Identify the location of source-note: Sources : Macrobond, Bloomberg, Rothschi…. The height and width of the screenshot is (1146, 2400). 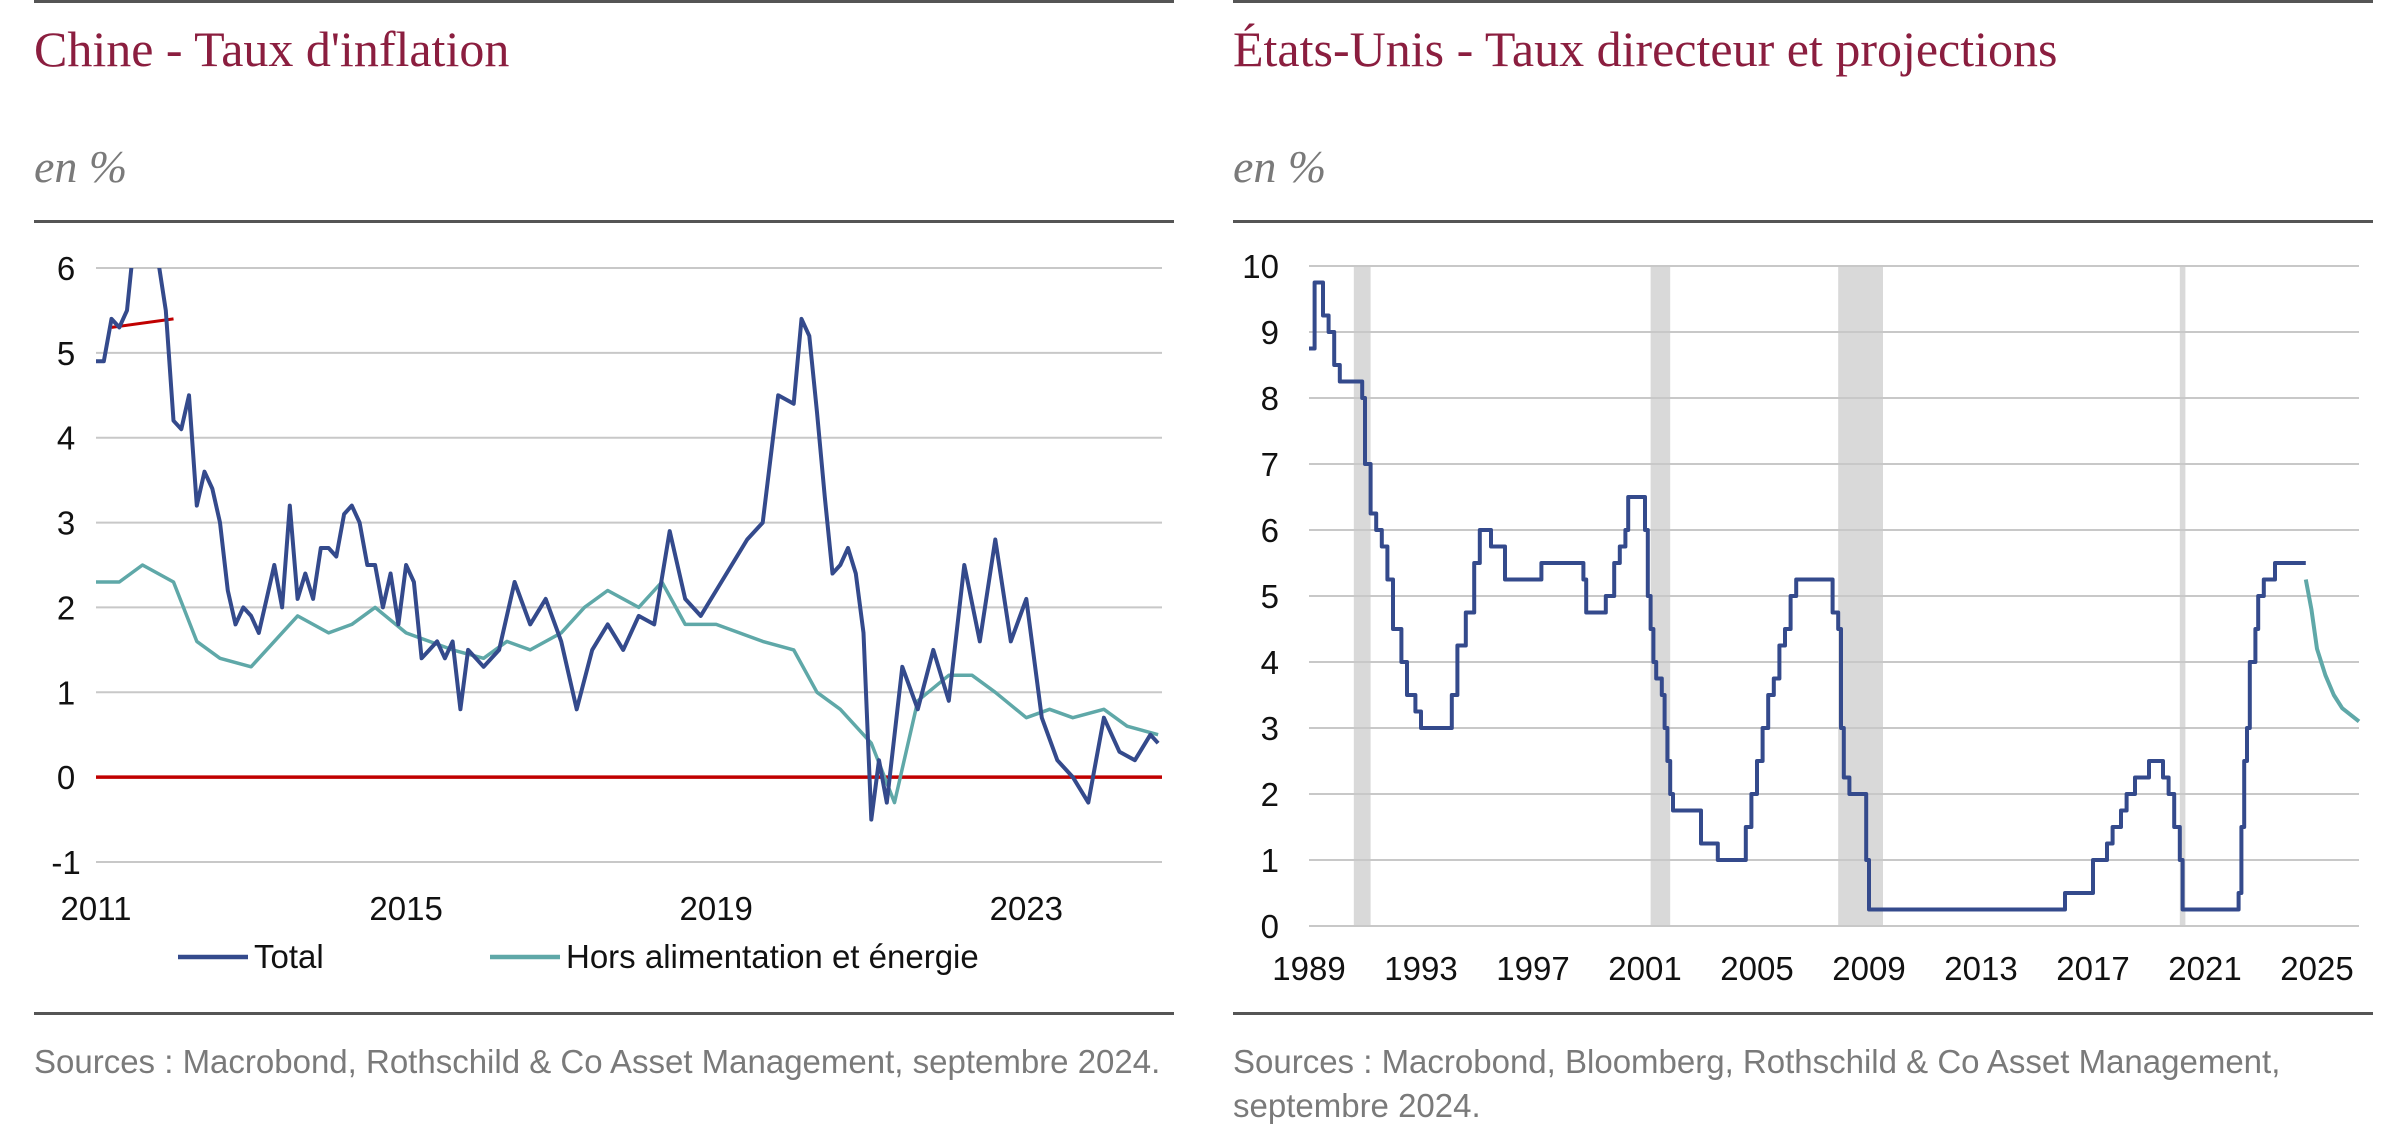
(1757, 1083).